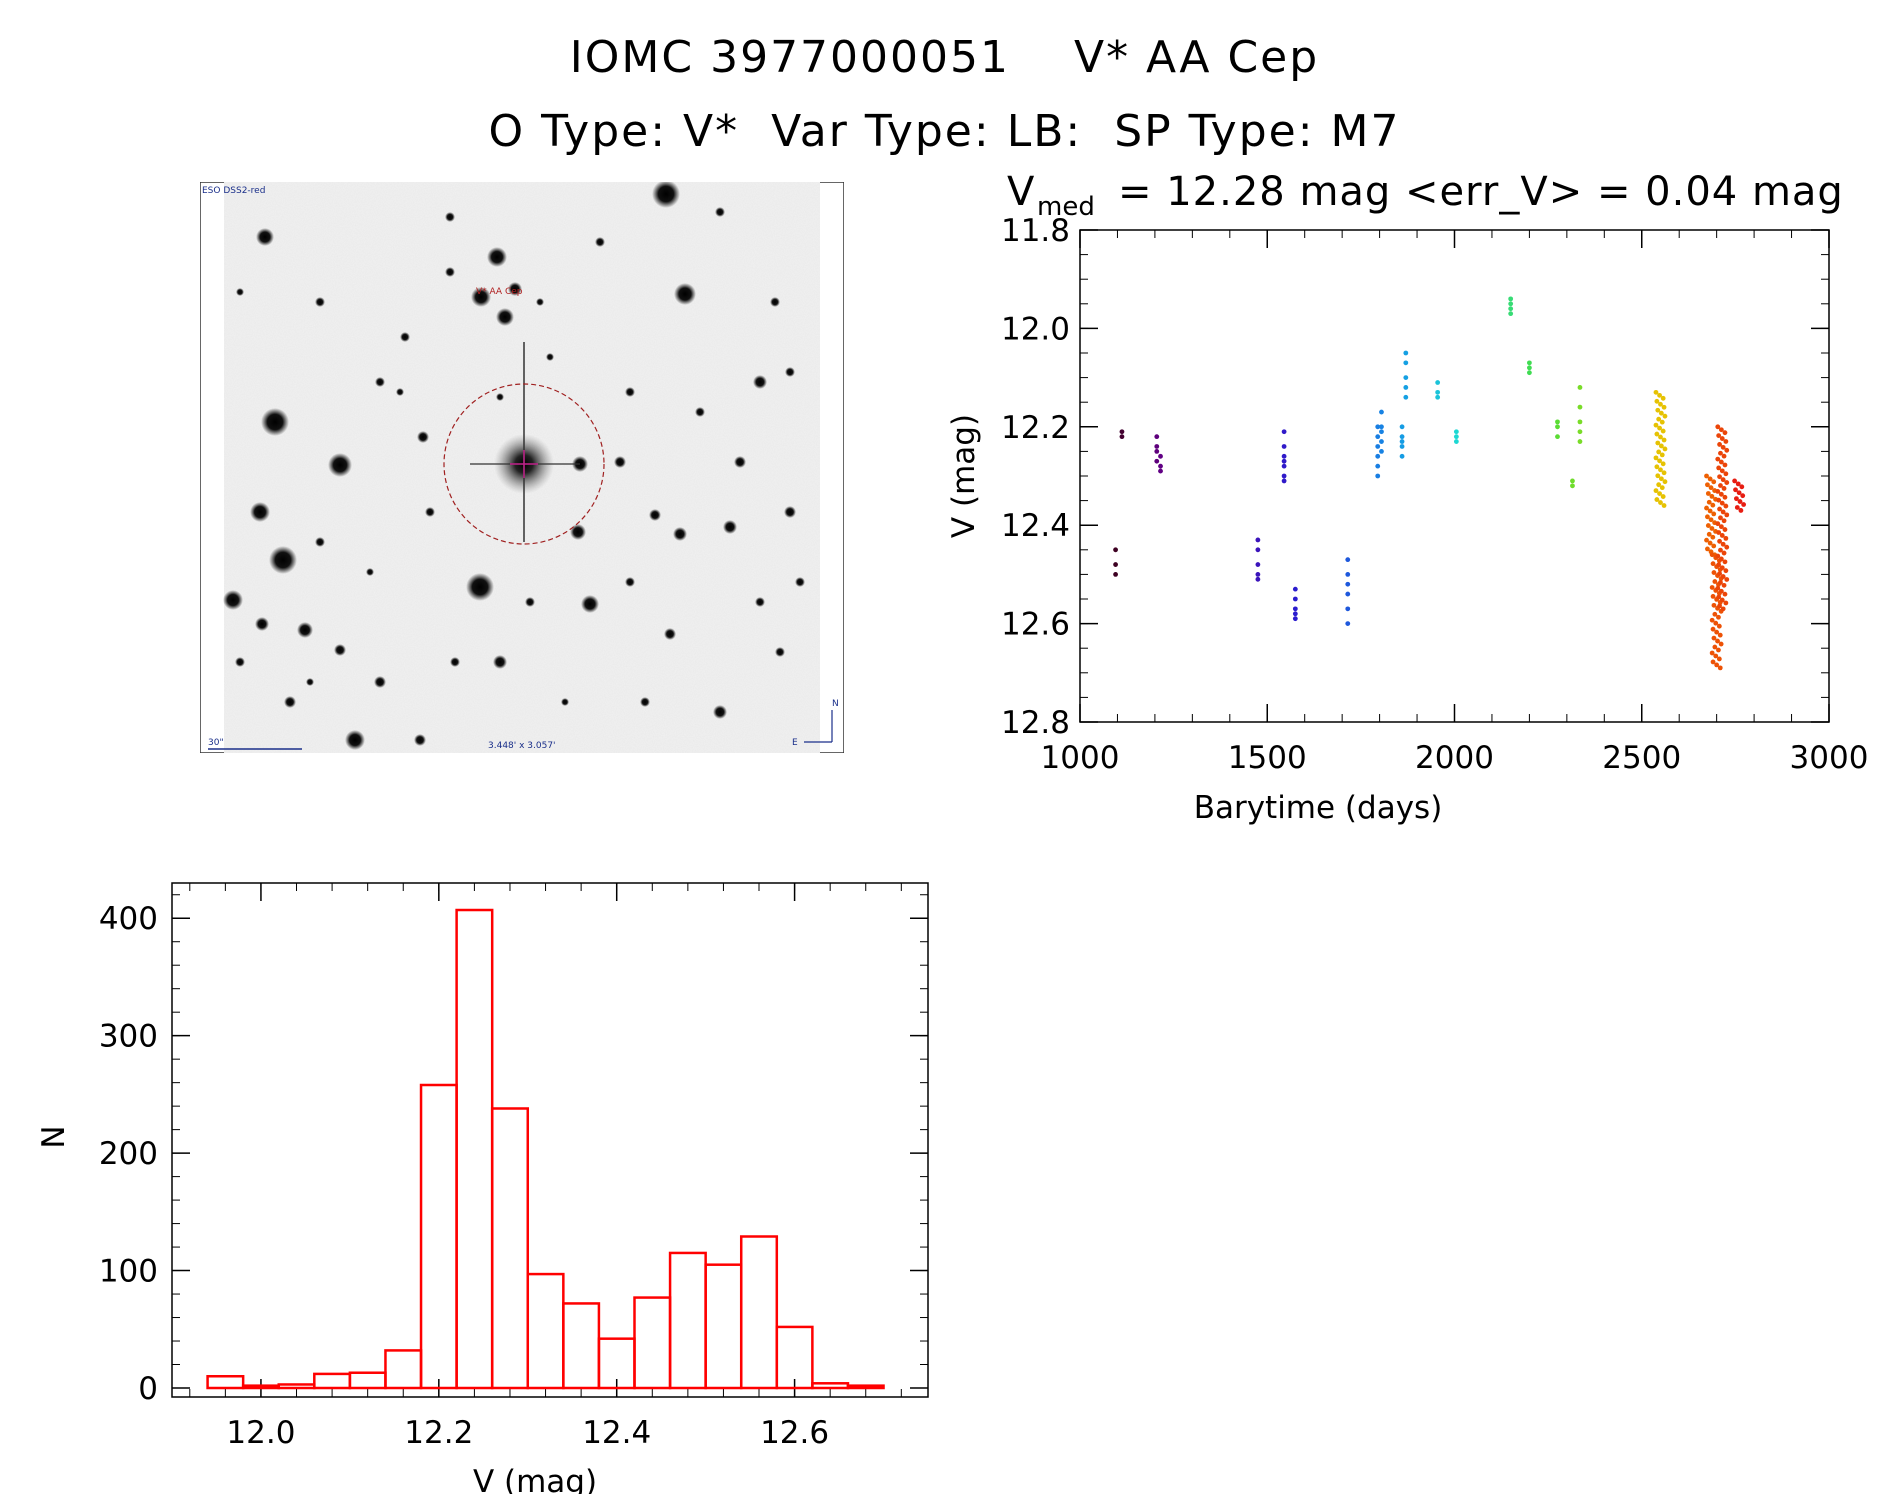  I want to click on compass-east-label: E, so click(795, 743).